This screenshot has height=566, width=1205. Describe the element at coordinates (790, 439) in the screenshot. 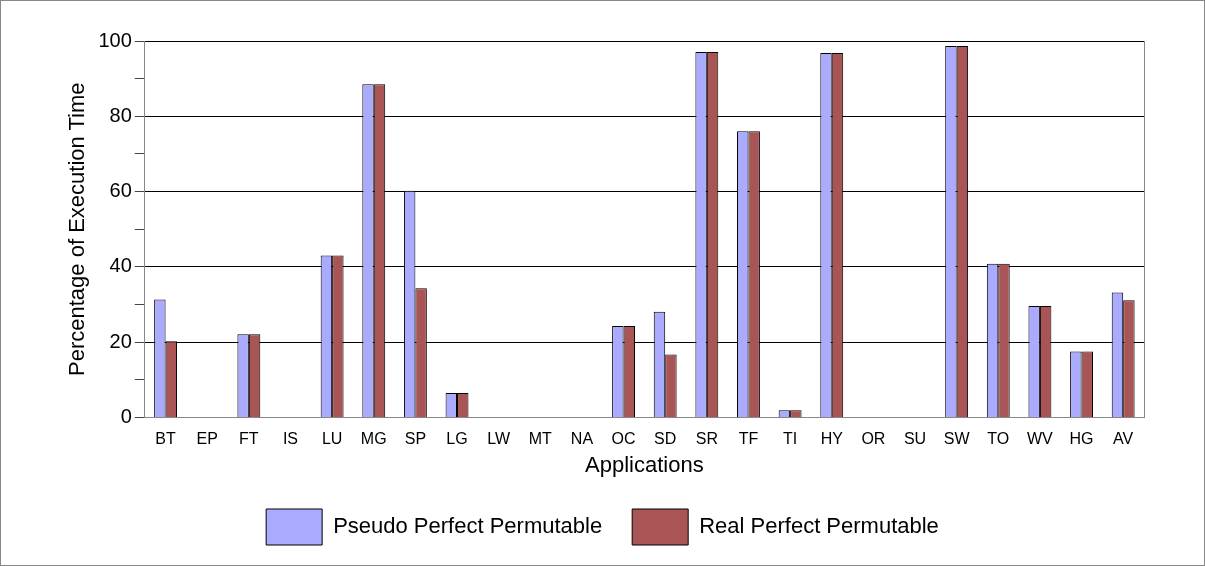

I see `x-tick-label: TI` at that location.